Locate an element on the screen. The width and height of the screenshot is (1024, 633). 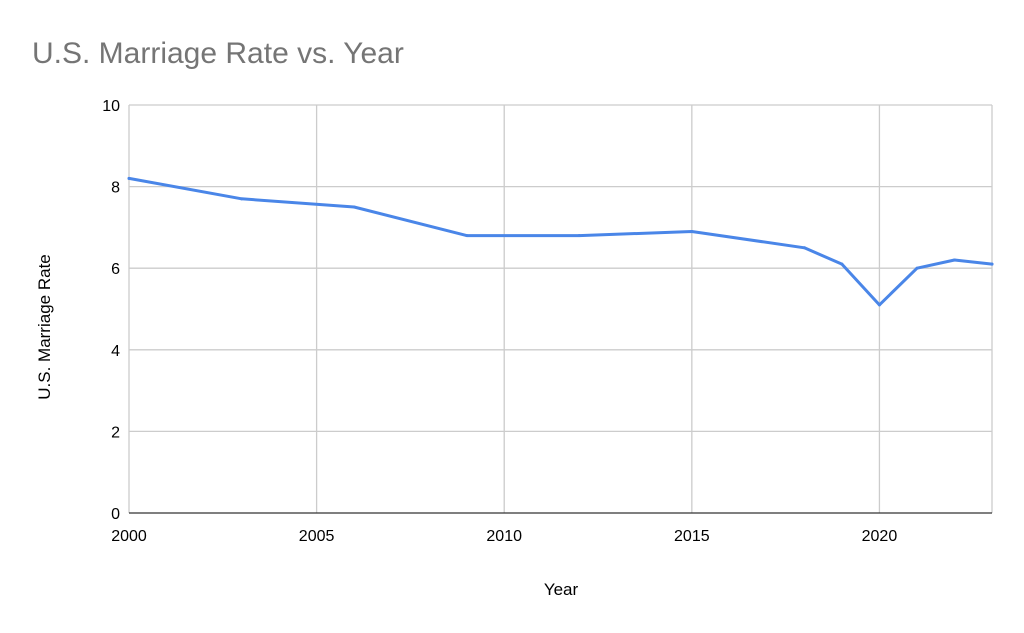
chart-title: U.S. Marriage Rate vs. Year is located at coordinates (218, 53).